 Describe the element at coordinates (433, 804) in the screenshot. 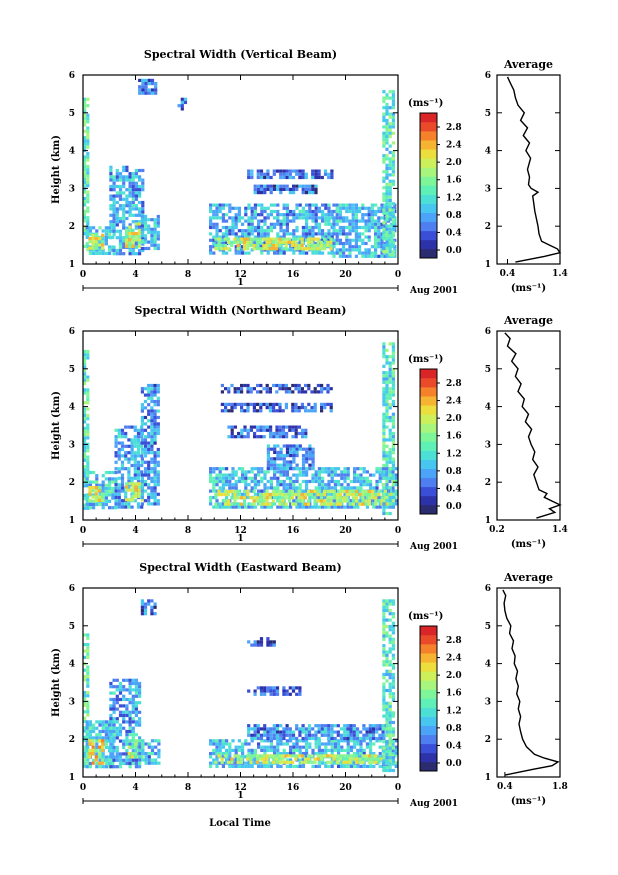

I see `date-label: Aug 2001` at that location.